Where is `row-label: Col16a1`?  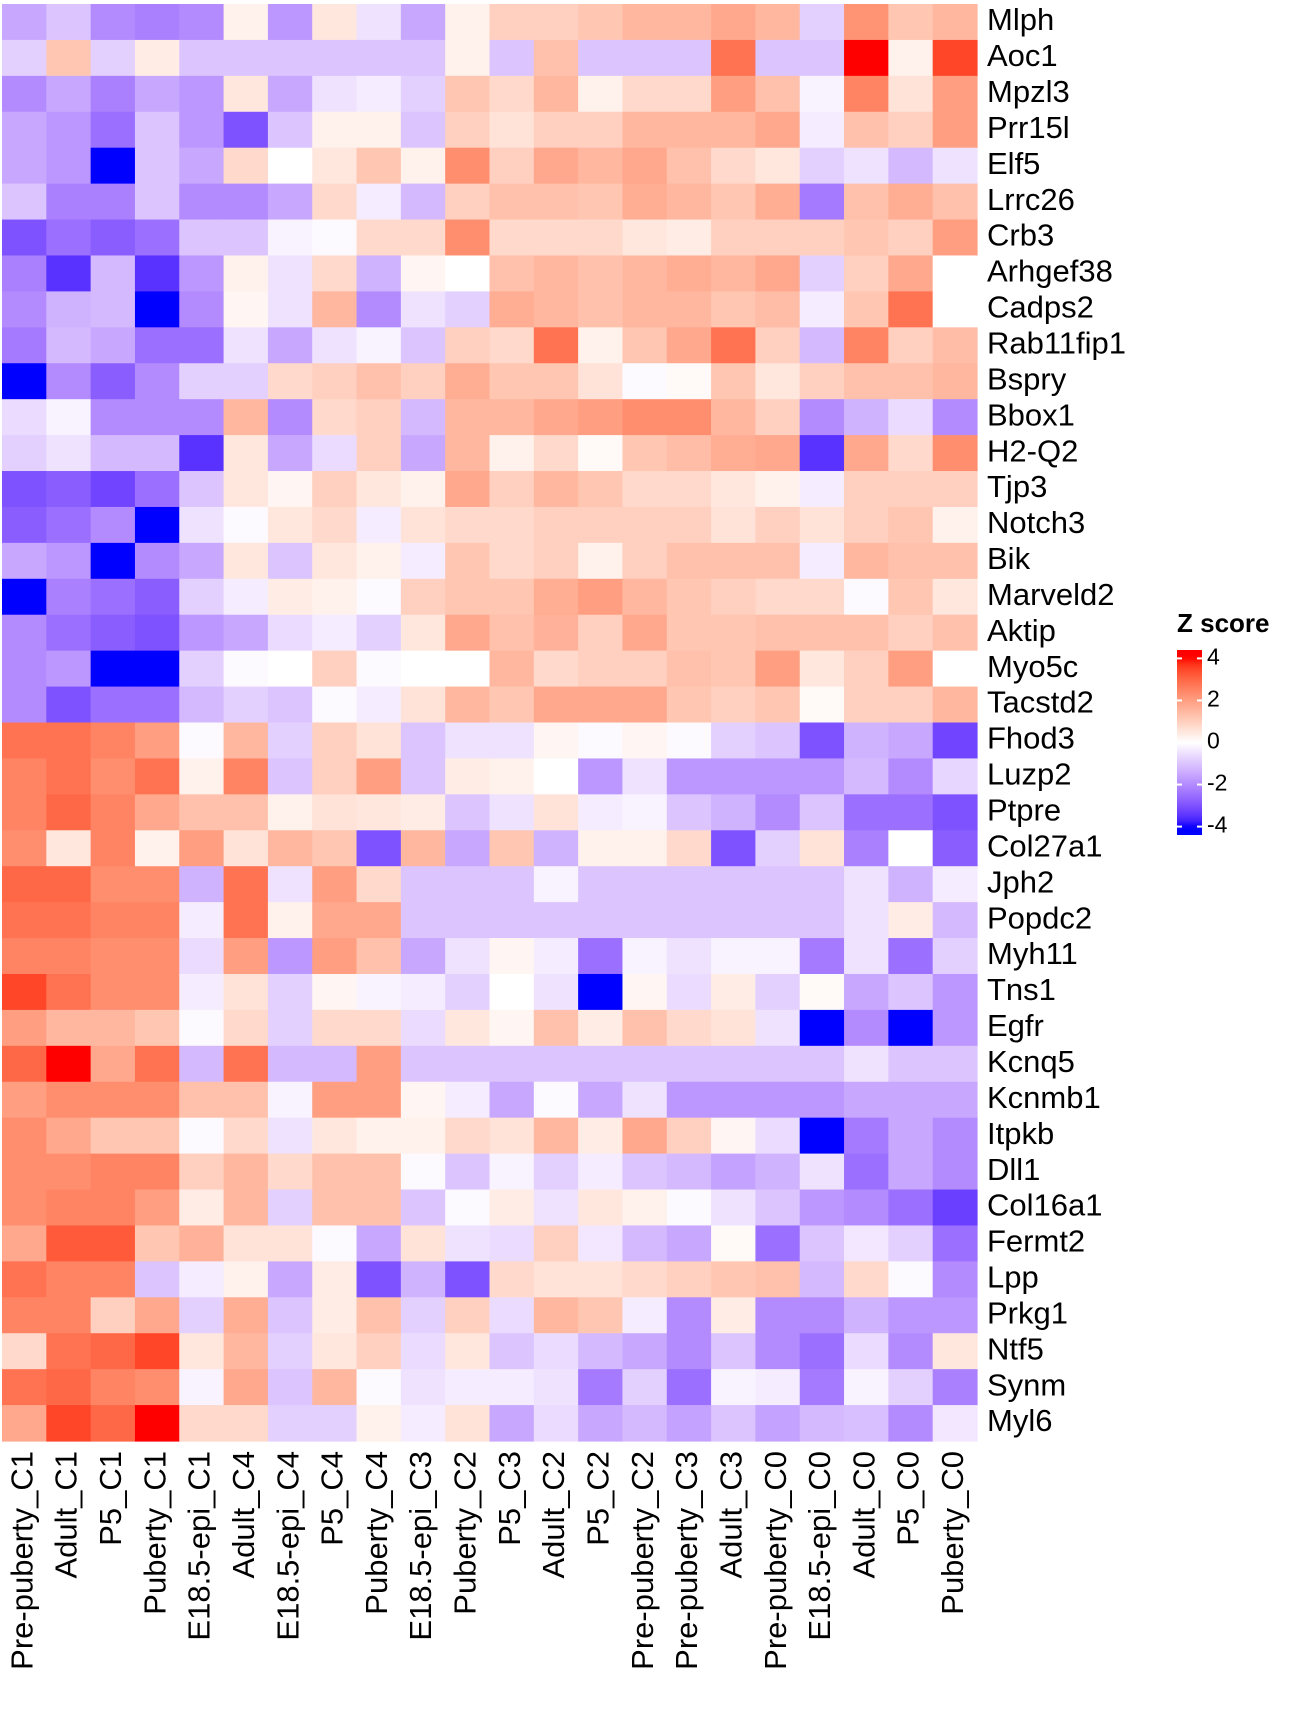 row-label: Col16a1 is located at coordinates (1044, 1205).